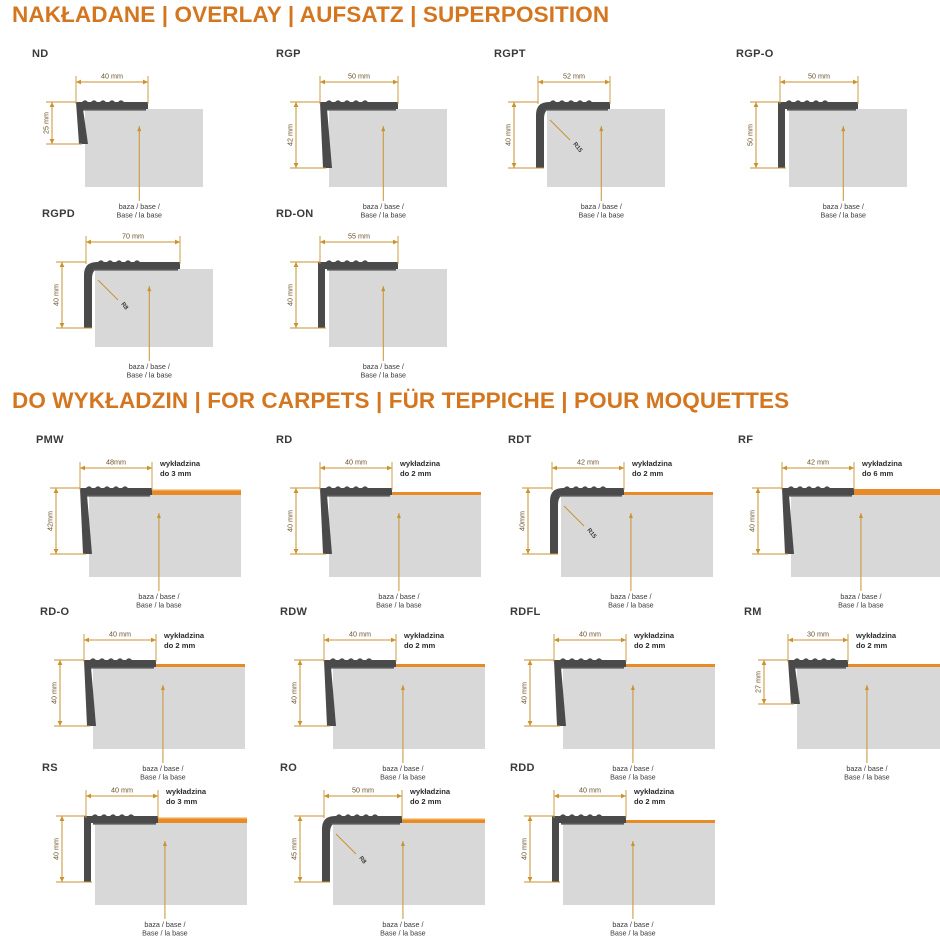 The image size is (940, 940). I want to click on profile-code-label: RGPD, so click(58, 214).